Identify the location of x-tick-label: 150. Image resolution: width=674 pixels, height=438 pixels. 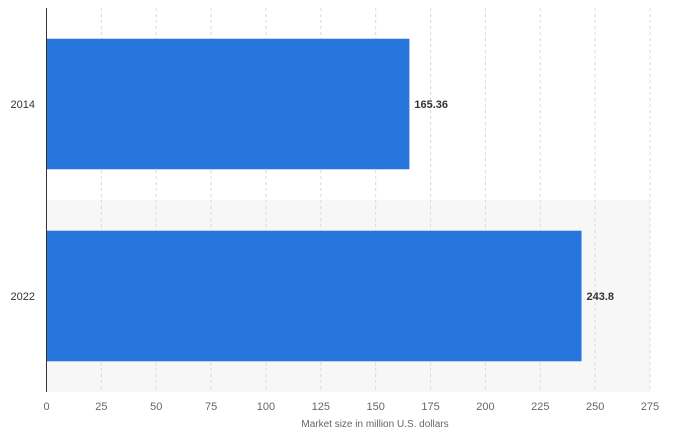
(376, 407).